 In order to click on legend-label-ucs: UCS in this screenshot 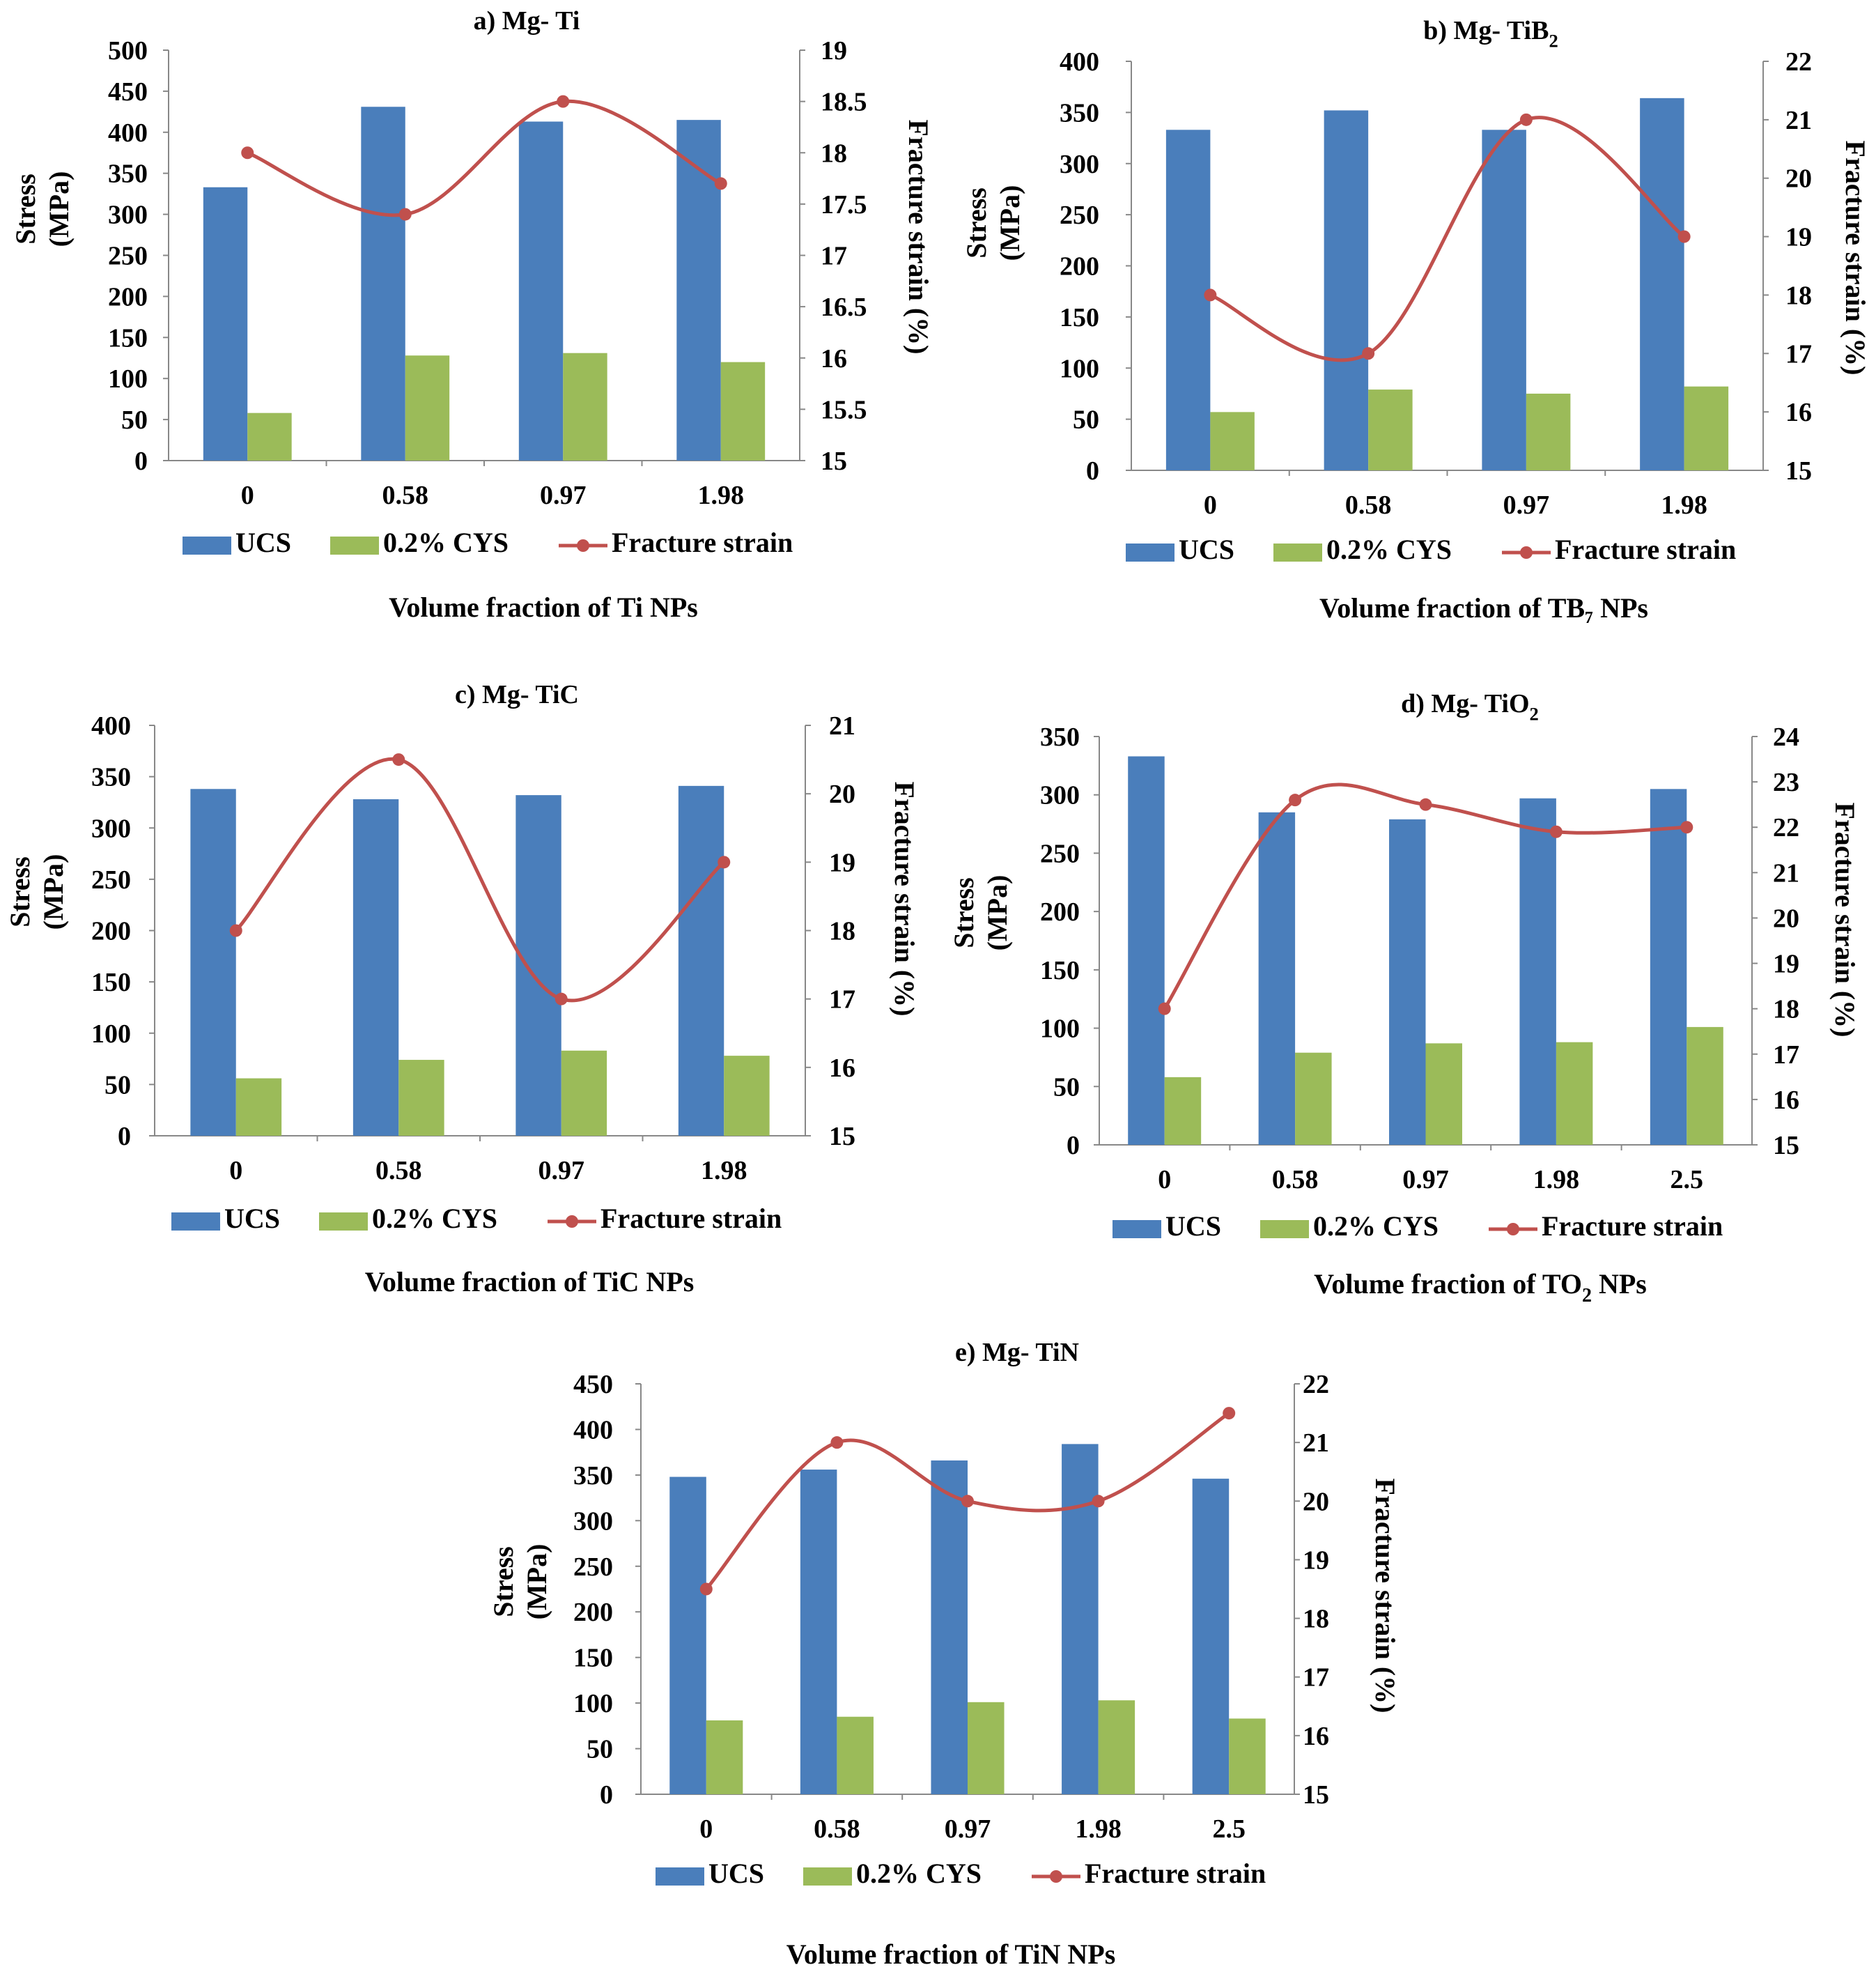, I will do `click(1206, 549)`.